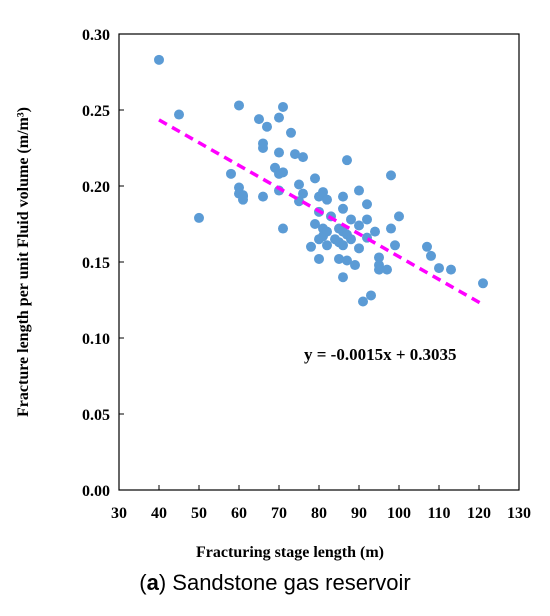 The height and width of the screenshot is (616, 550). Describe the element at coordinates (321, 503) in the screenshot. I see `x-axis-ticks: 30 40 50 60 70 80 90 100 110 120 130` at that location.